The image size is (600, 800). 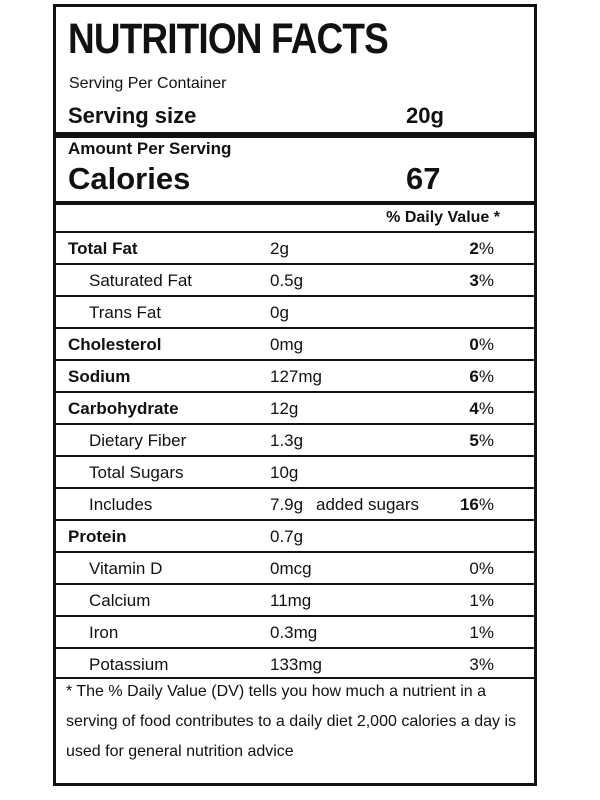 I want to click on nutrient-row-sodium: Sodium 127mg 6%, so click(x=295, y=376).